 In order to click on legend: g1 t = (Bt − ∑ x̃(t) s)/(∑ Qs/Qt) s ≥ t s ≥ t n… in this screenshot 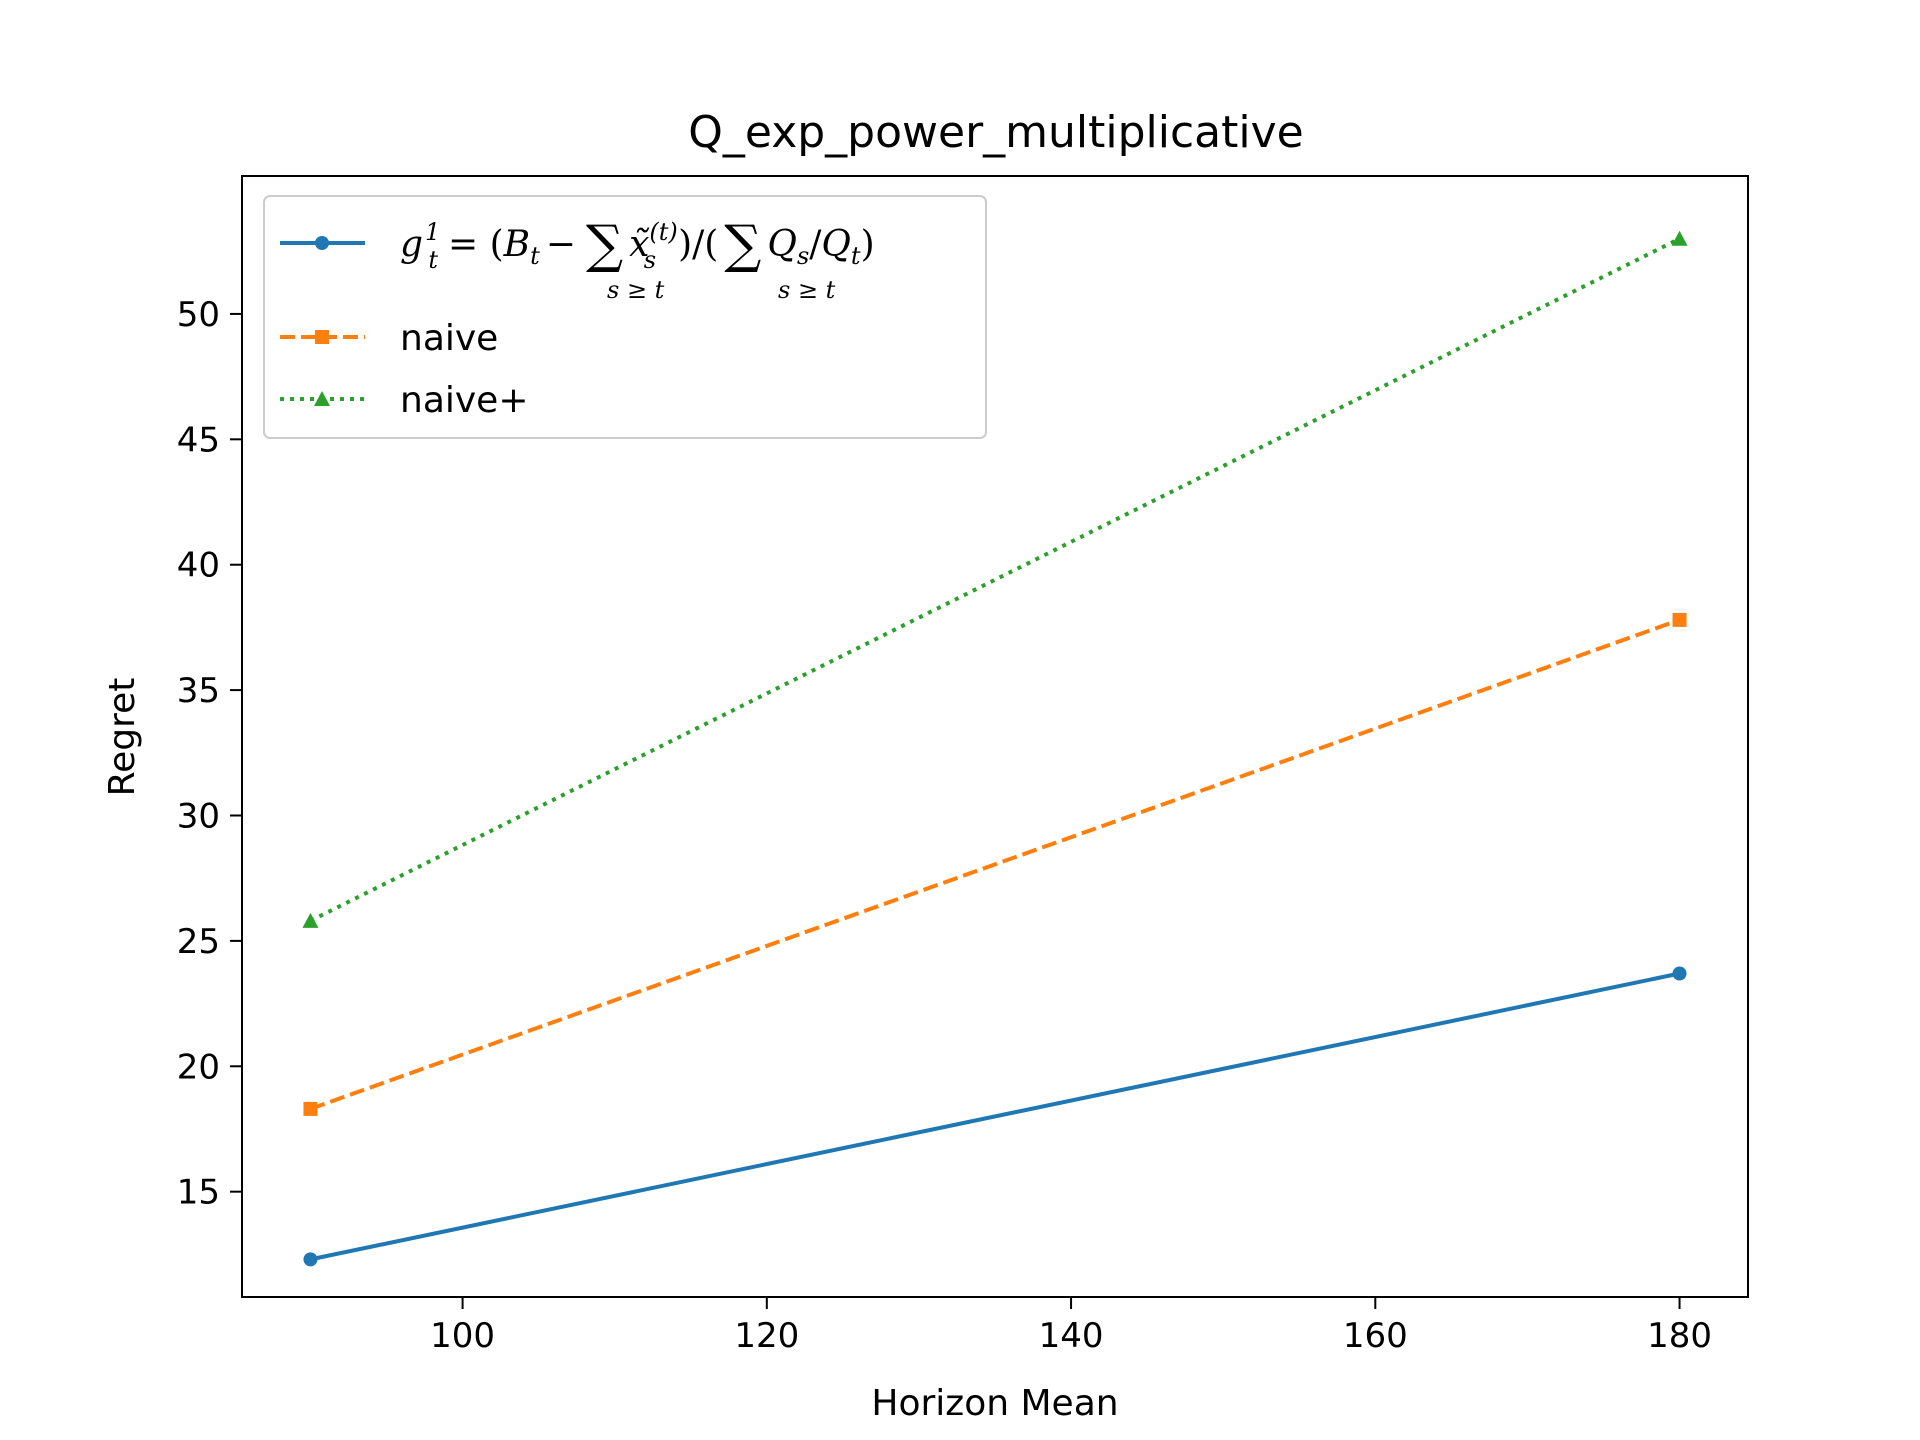, I will do `click(625, 317)`.